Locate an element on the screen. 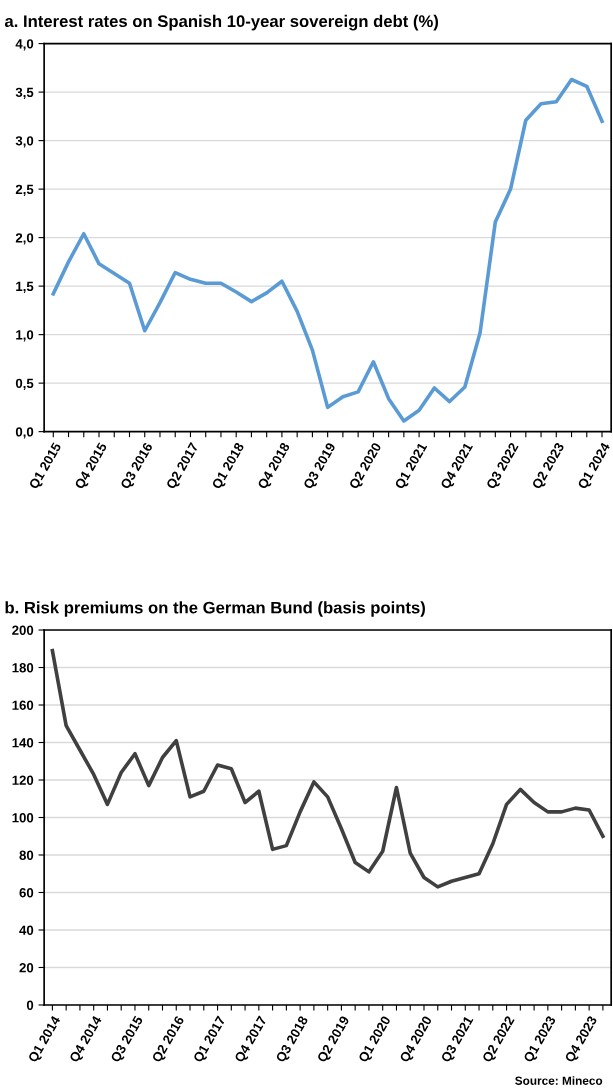  chart-title: b. Risk premiums on the German Bund (basis points) is located at coordinates (215, 609).